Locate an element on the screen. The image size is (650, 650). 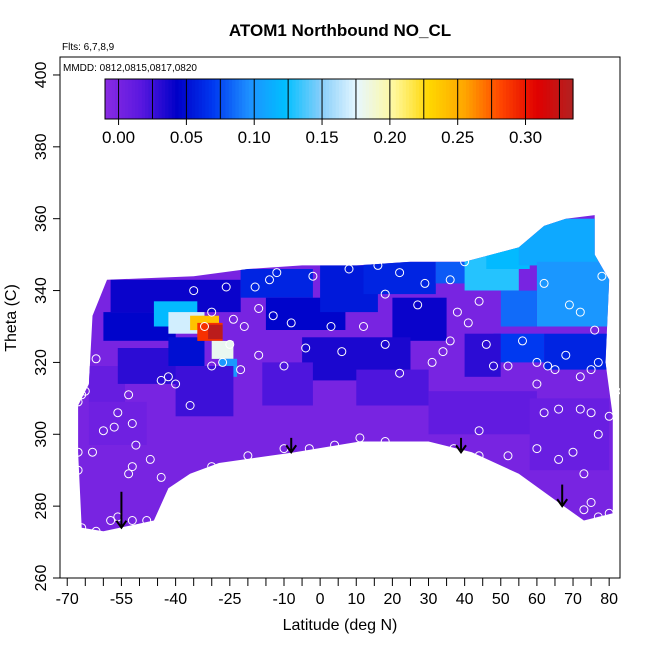
down-arrow-icon is located at coordinates (461, 445).